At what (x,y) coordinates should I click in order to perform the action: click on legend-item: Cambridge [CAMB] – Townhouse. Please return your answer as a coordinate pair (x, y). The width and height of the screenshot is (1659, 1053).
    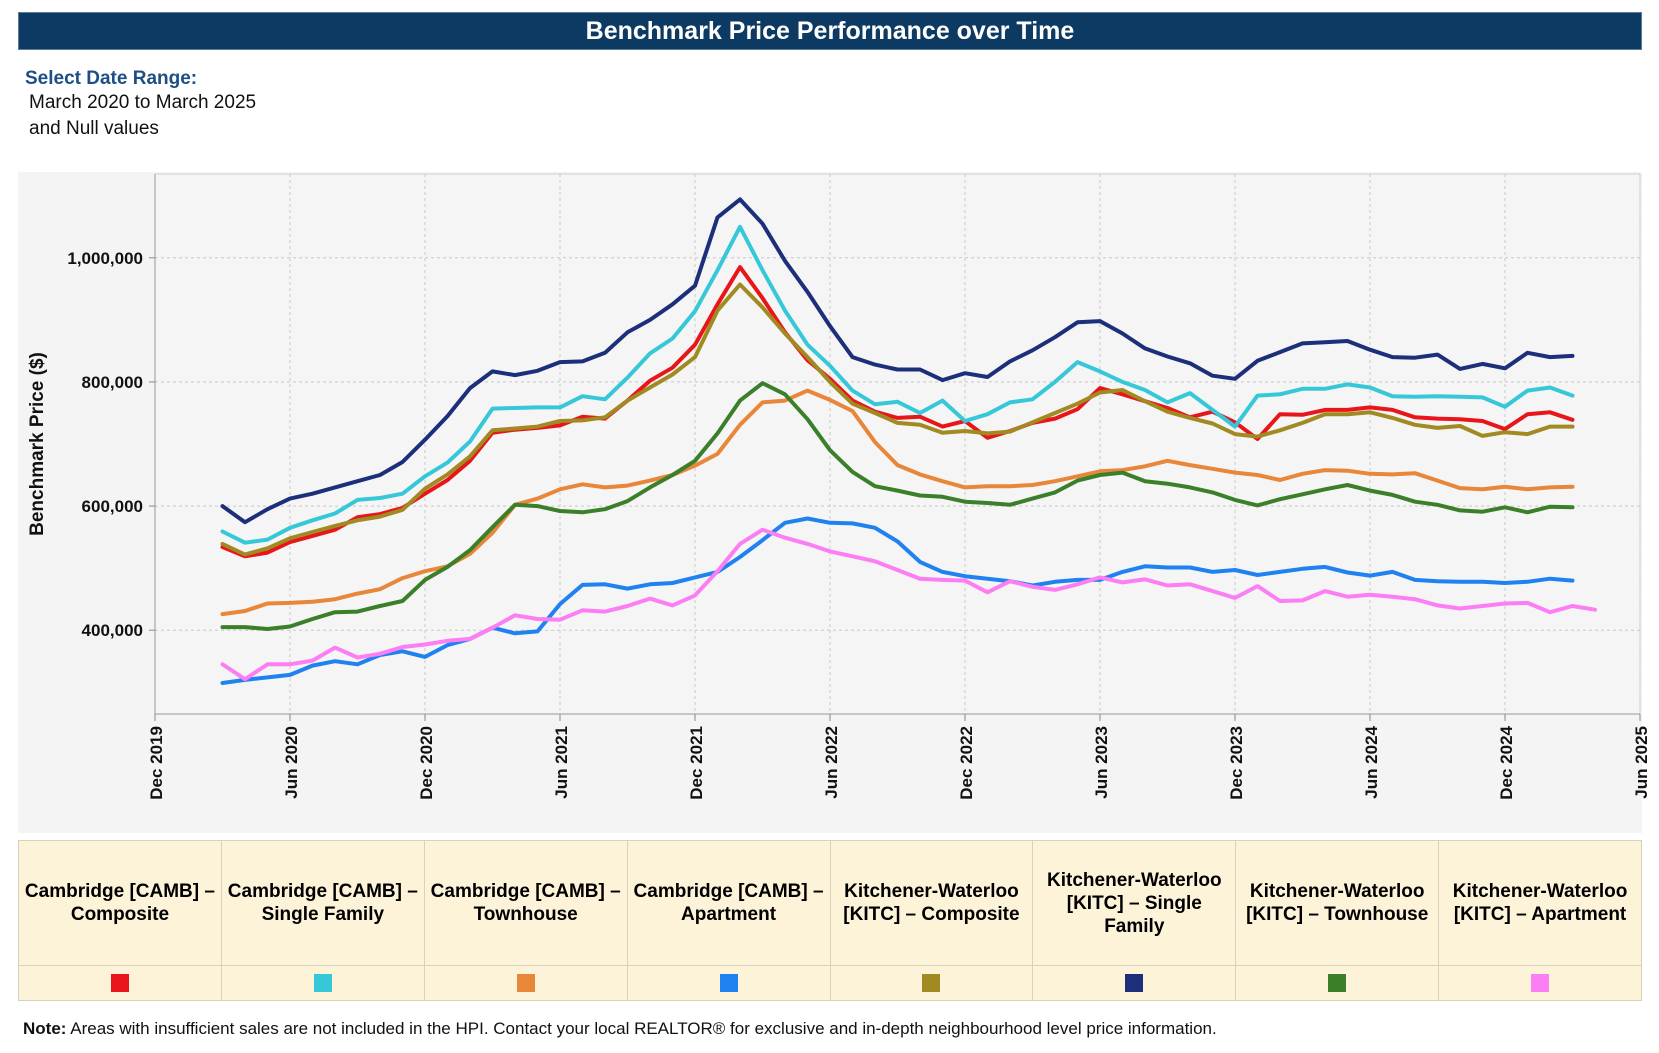
    Looking at the image, I should click on (526, 920).